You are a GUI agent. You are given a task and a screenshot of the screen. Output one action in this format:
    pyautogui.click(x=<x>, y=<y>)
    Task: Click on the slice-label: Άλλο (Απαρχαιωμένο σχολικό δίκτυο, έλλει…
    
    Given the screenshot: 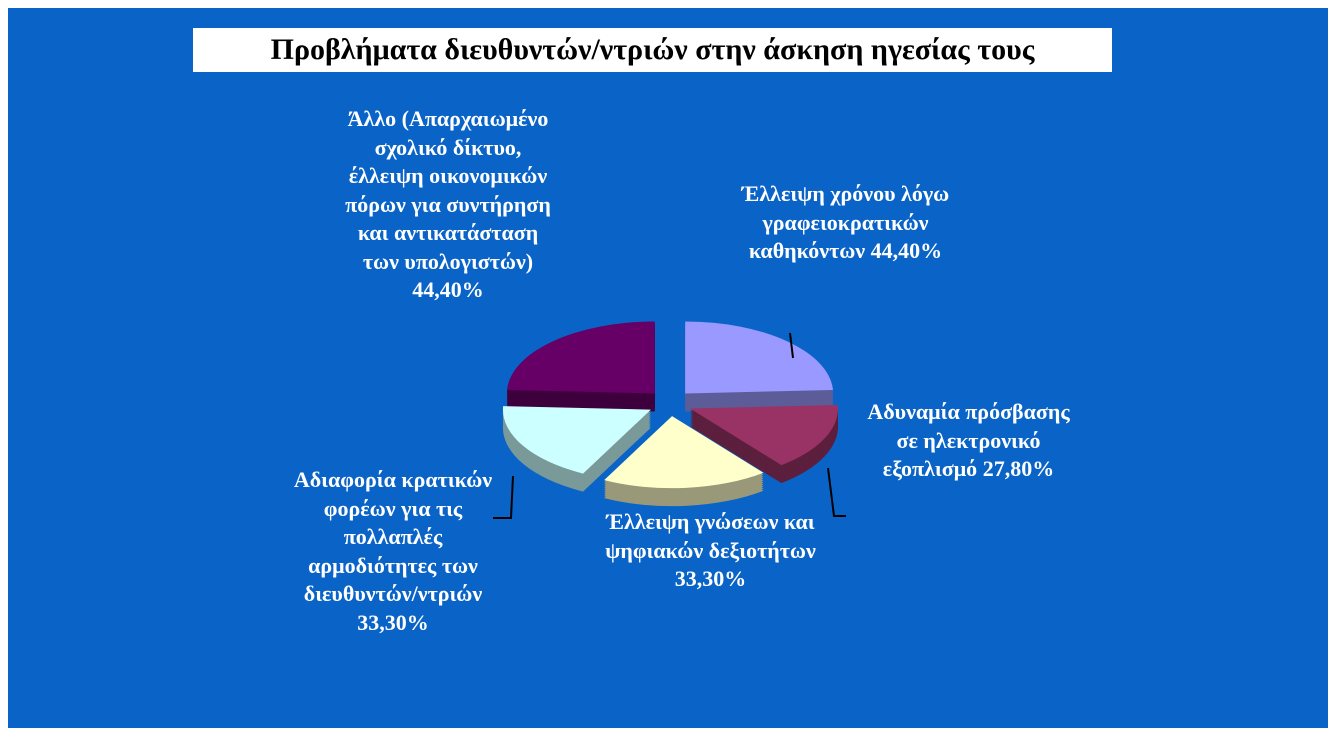 What is the action you would take?
    pyautogui.click(x=448, y=205)
    